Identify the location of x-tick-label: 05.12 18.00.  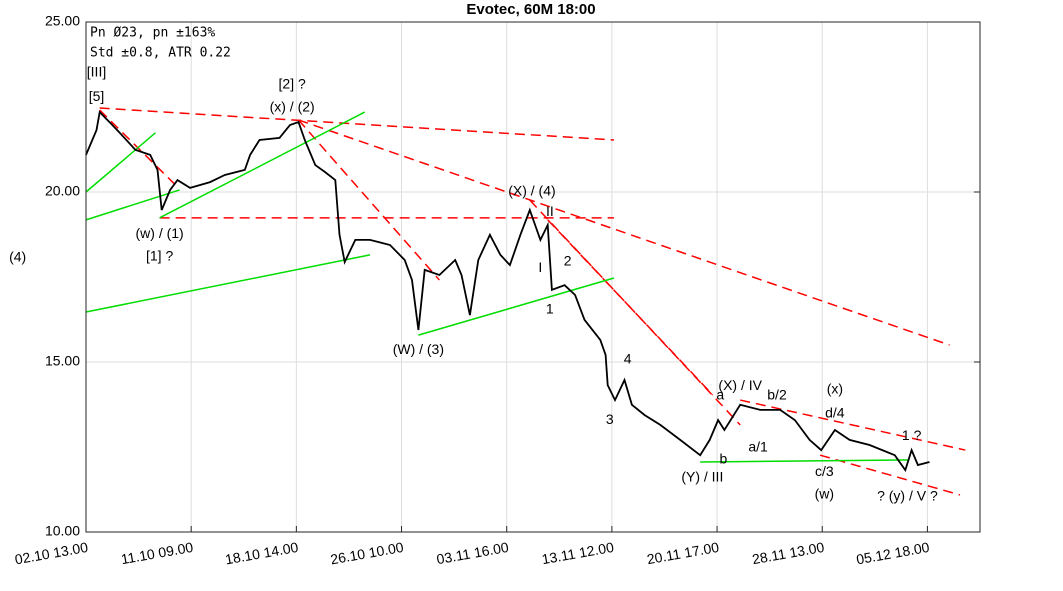
(893, 553).